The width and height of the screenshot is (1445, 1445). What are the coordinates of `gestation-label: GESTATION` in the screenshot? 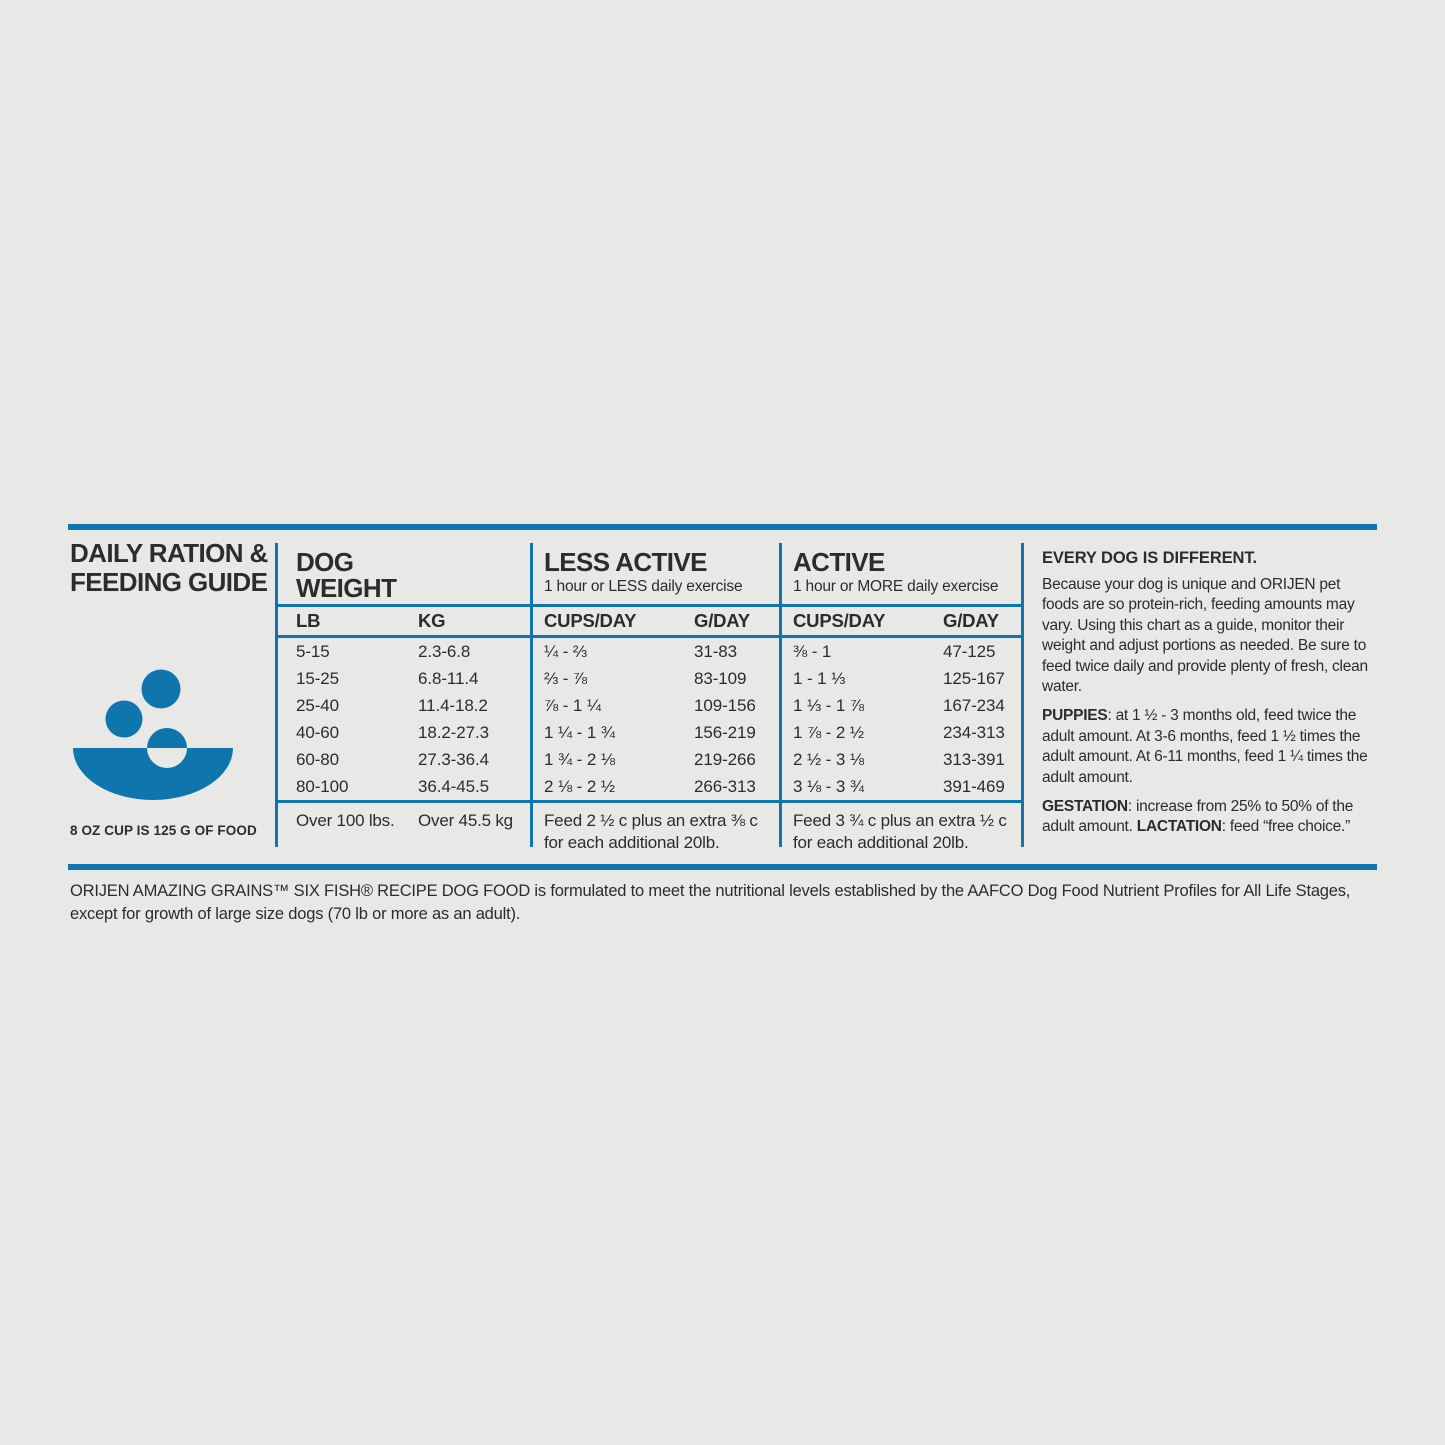 It's located at (1085, 807).